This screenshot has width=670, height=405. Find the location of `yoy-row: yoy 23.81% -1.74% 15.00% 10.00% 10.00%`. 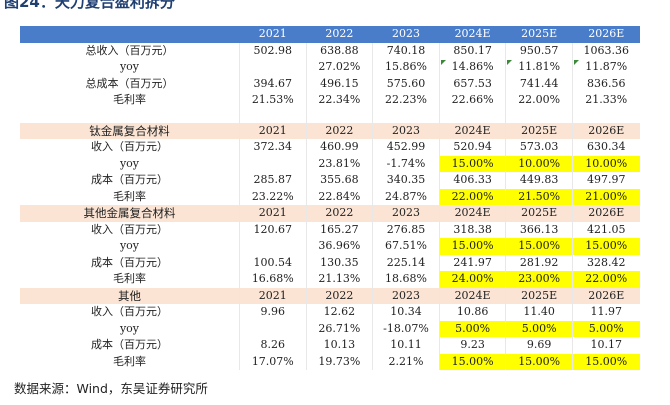

yoy-row: yoy 23.81% -1.74% 15.00% 10.00% 10.00% is located at coordinates (330, 163).